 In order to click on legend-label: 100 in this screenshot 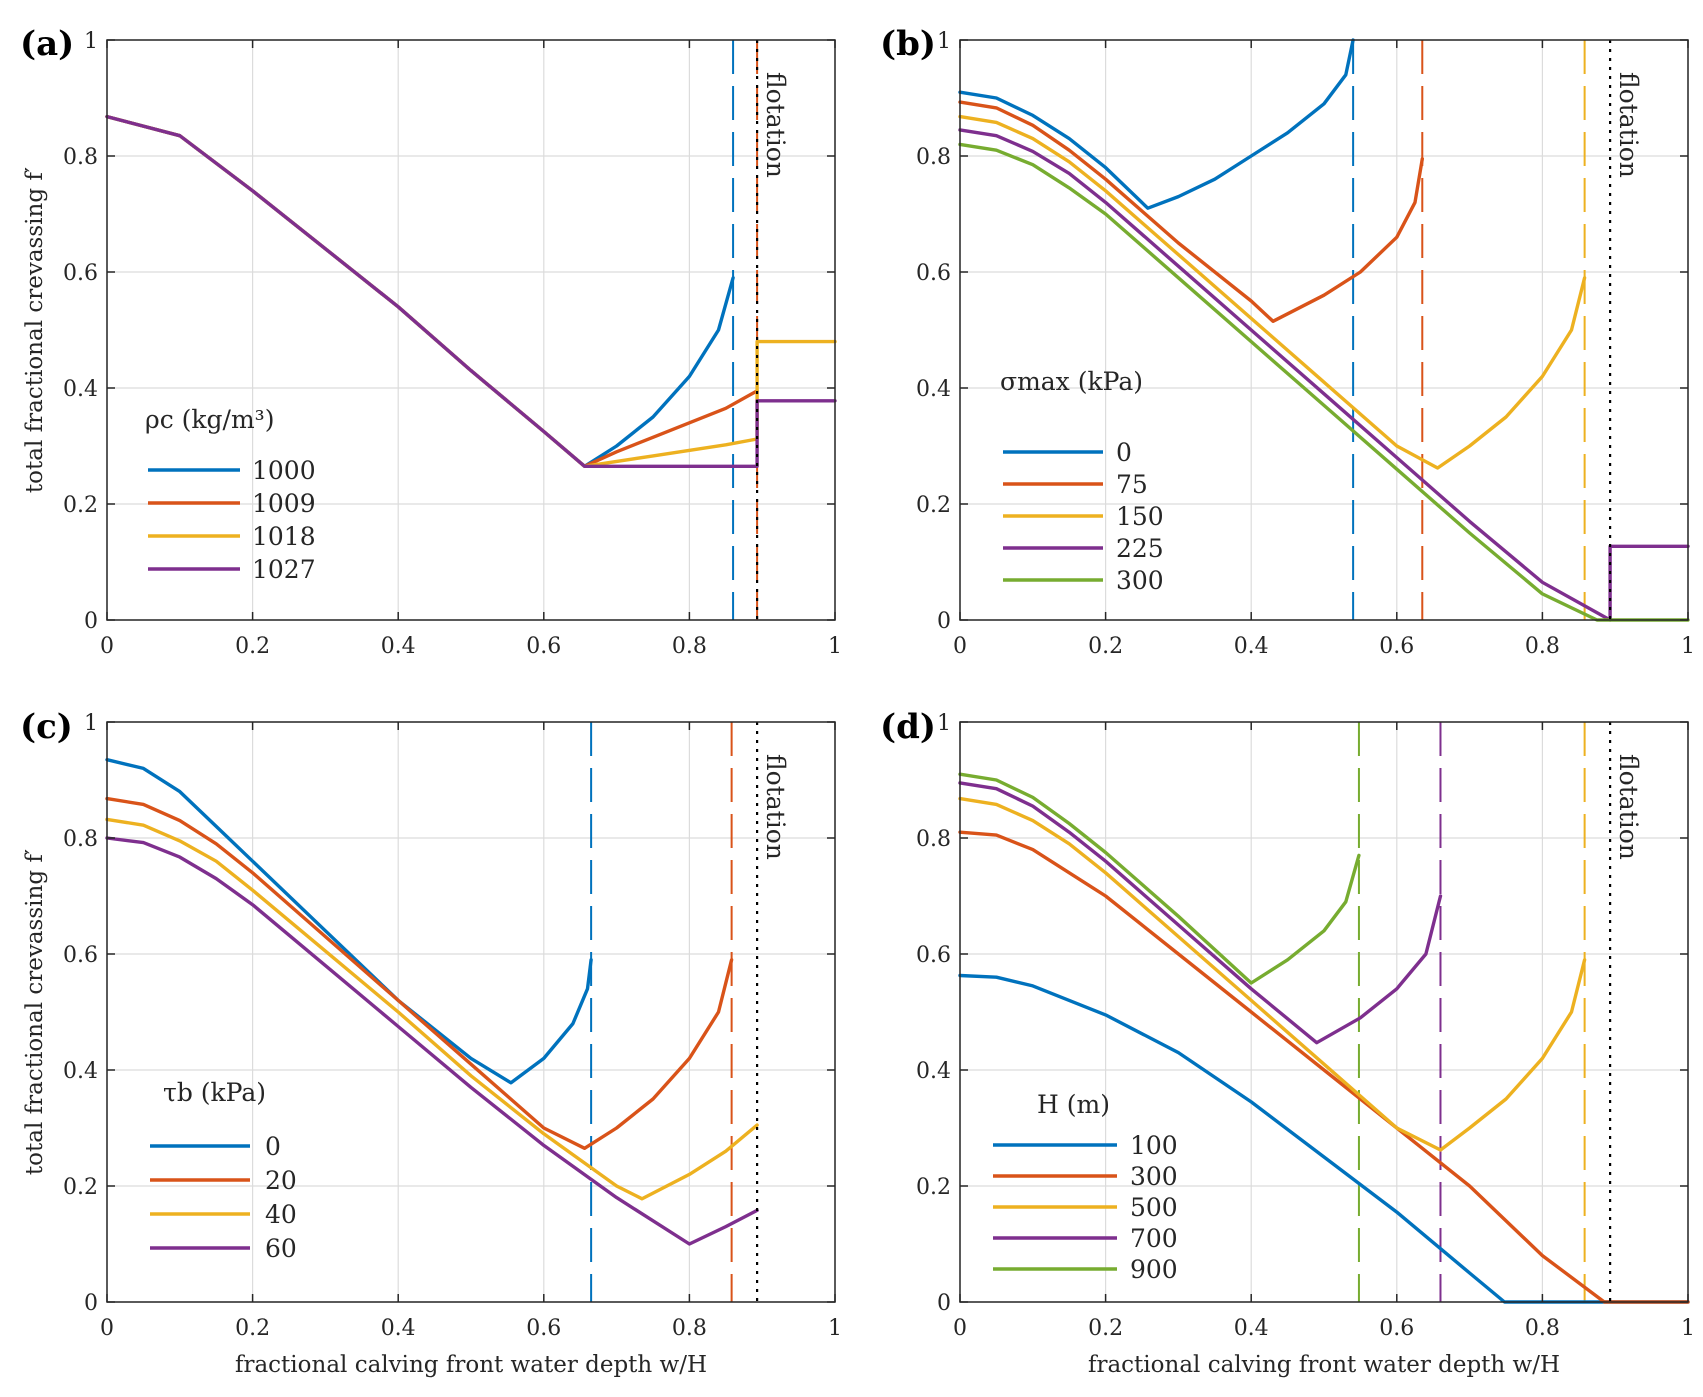, I will do `click(1154, 1145)`.